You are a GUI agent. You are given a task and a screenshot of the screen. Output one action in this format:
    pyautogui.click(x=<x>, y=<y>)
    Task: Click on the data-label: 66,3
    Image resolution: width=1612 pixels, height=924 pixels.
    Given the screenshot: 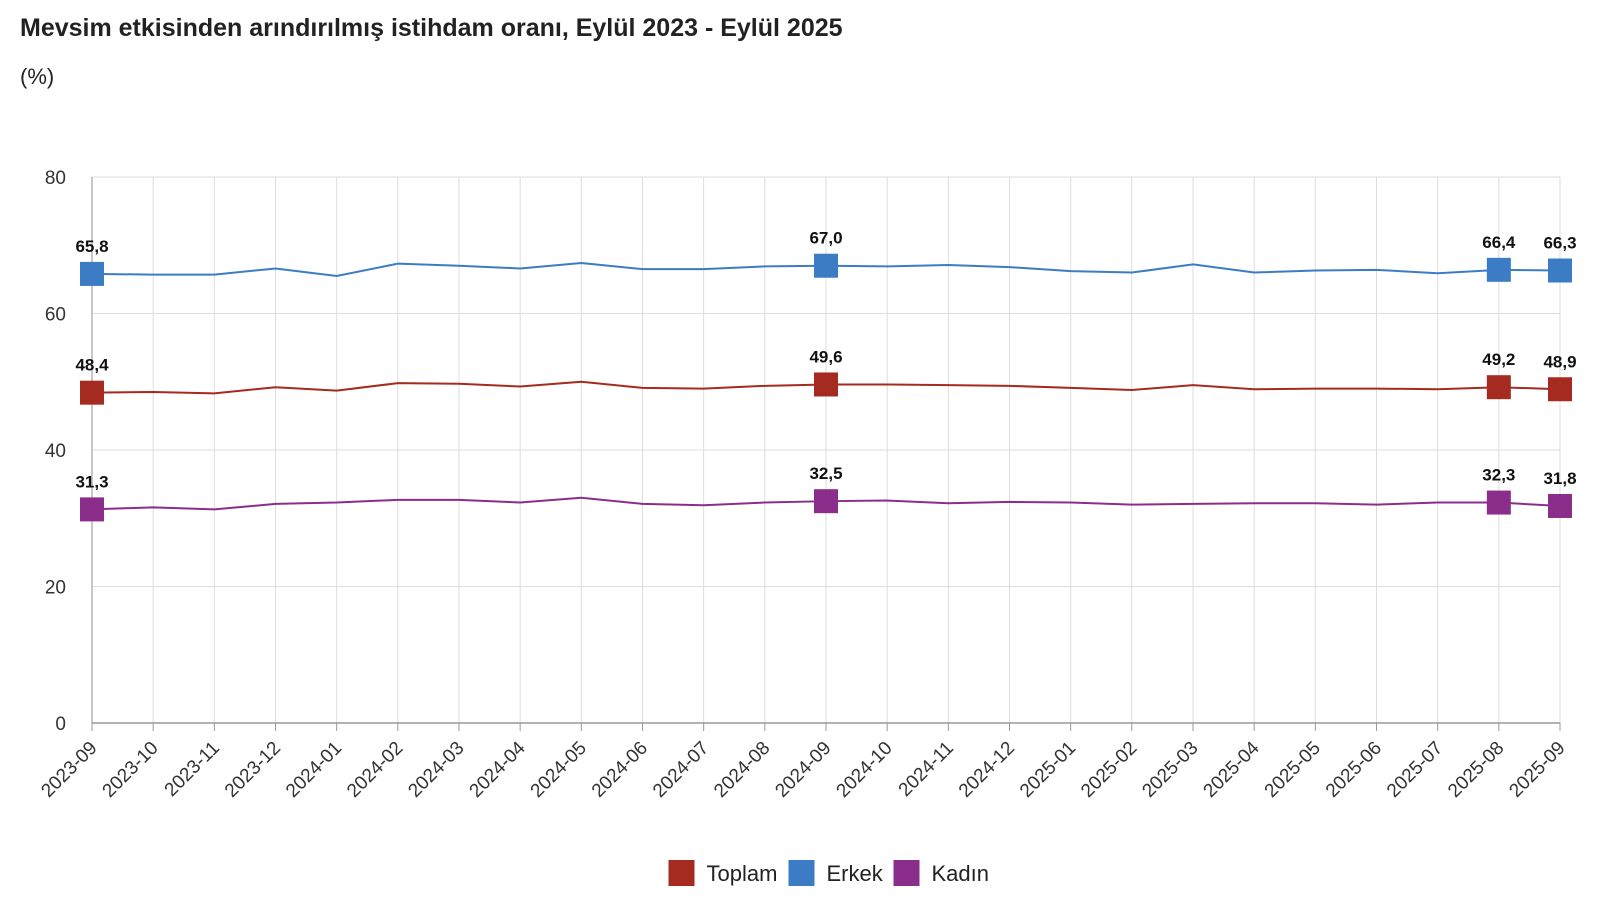 What is the action you would take?
    pyautogui.click(x=1559, y=243)
    